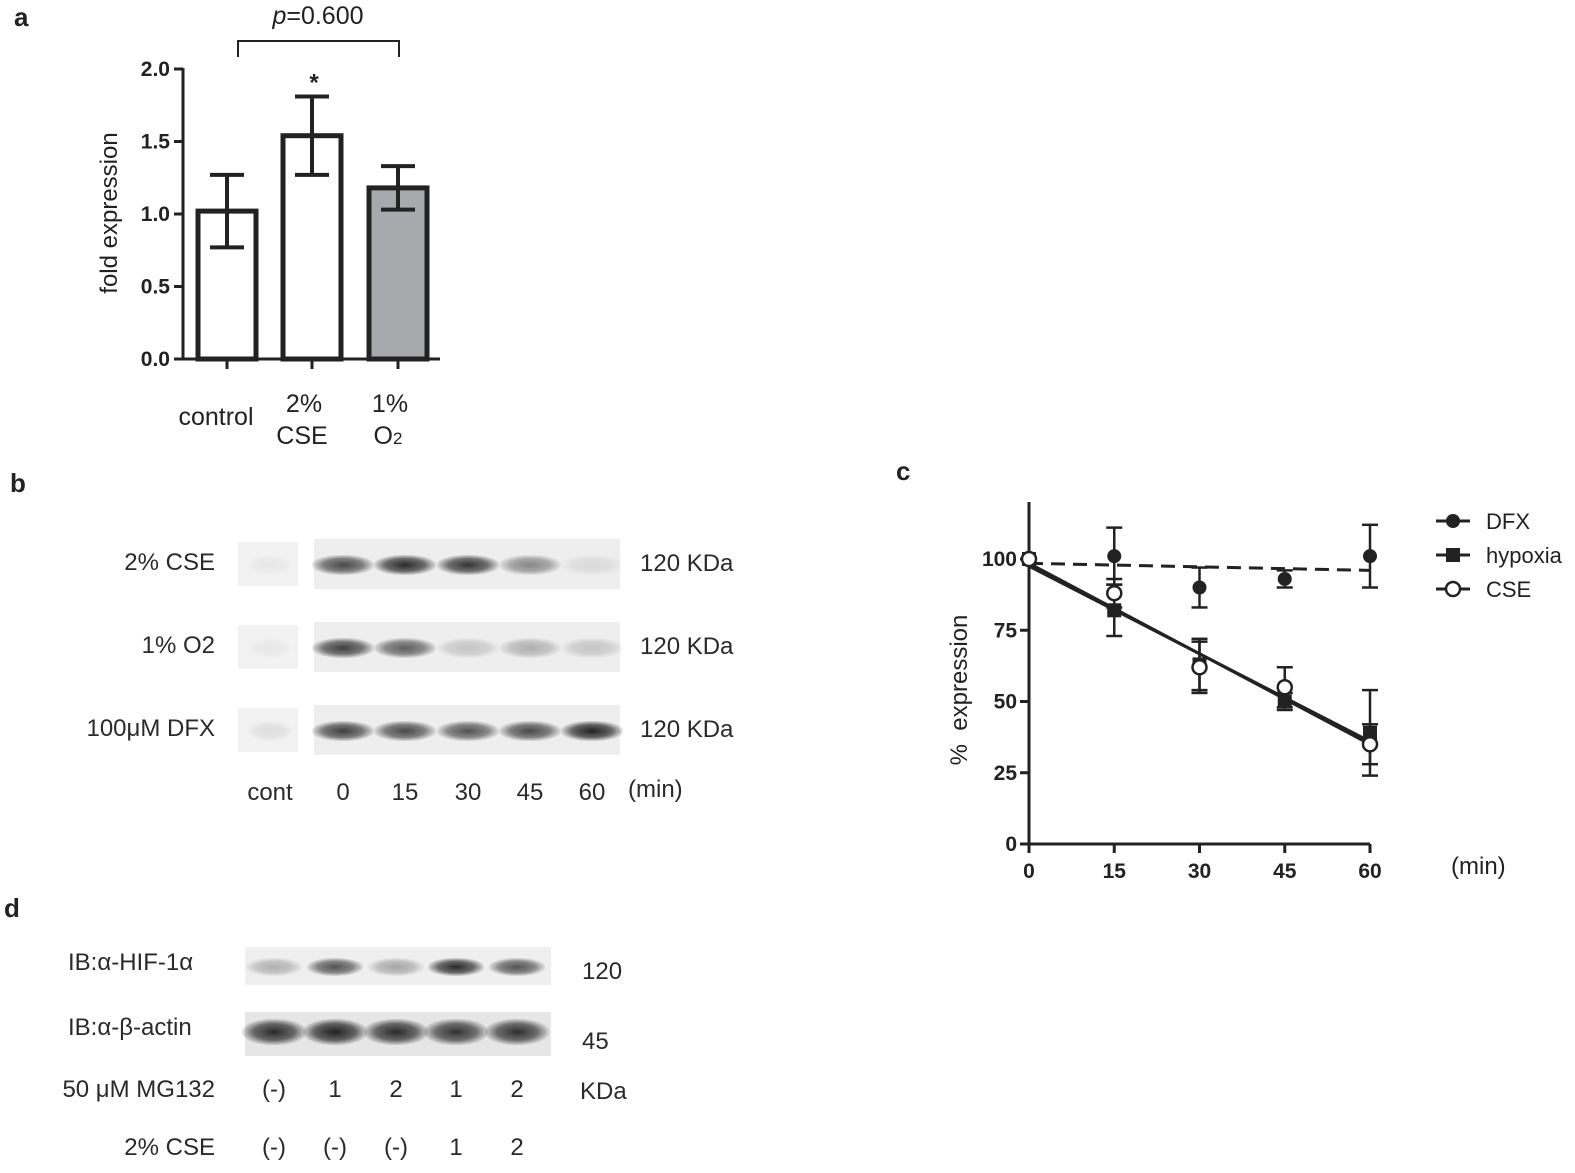 The width and height of the screenshot is (1575, 1173). What do you see at coordinates (1115, 871) in the screenshot?
I see `x-tick-label: 15` at bounding box center [1115, 871].